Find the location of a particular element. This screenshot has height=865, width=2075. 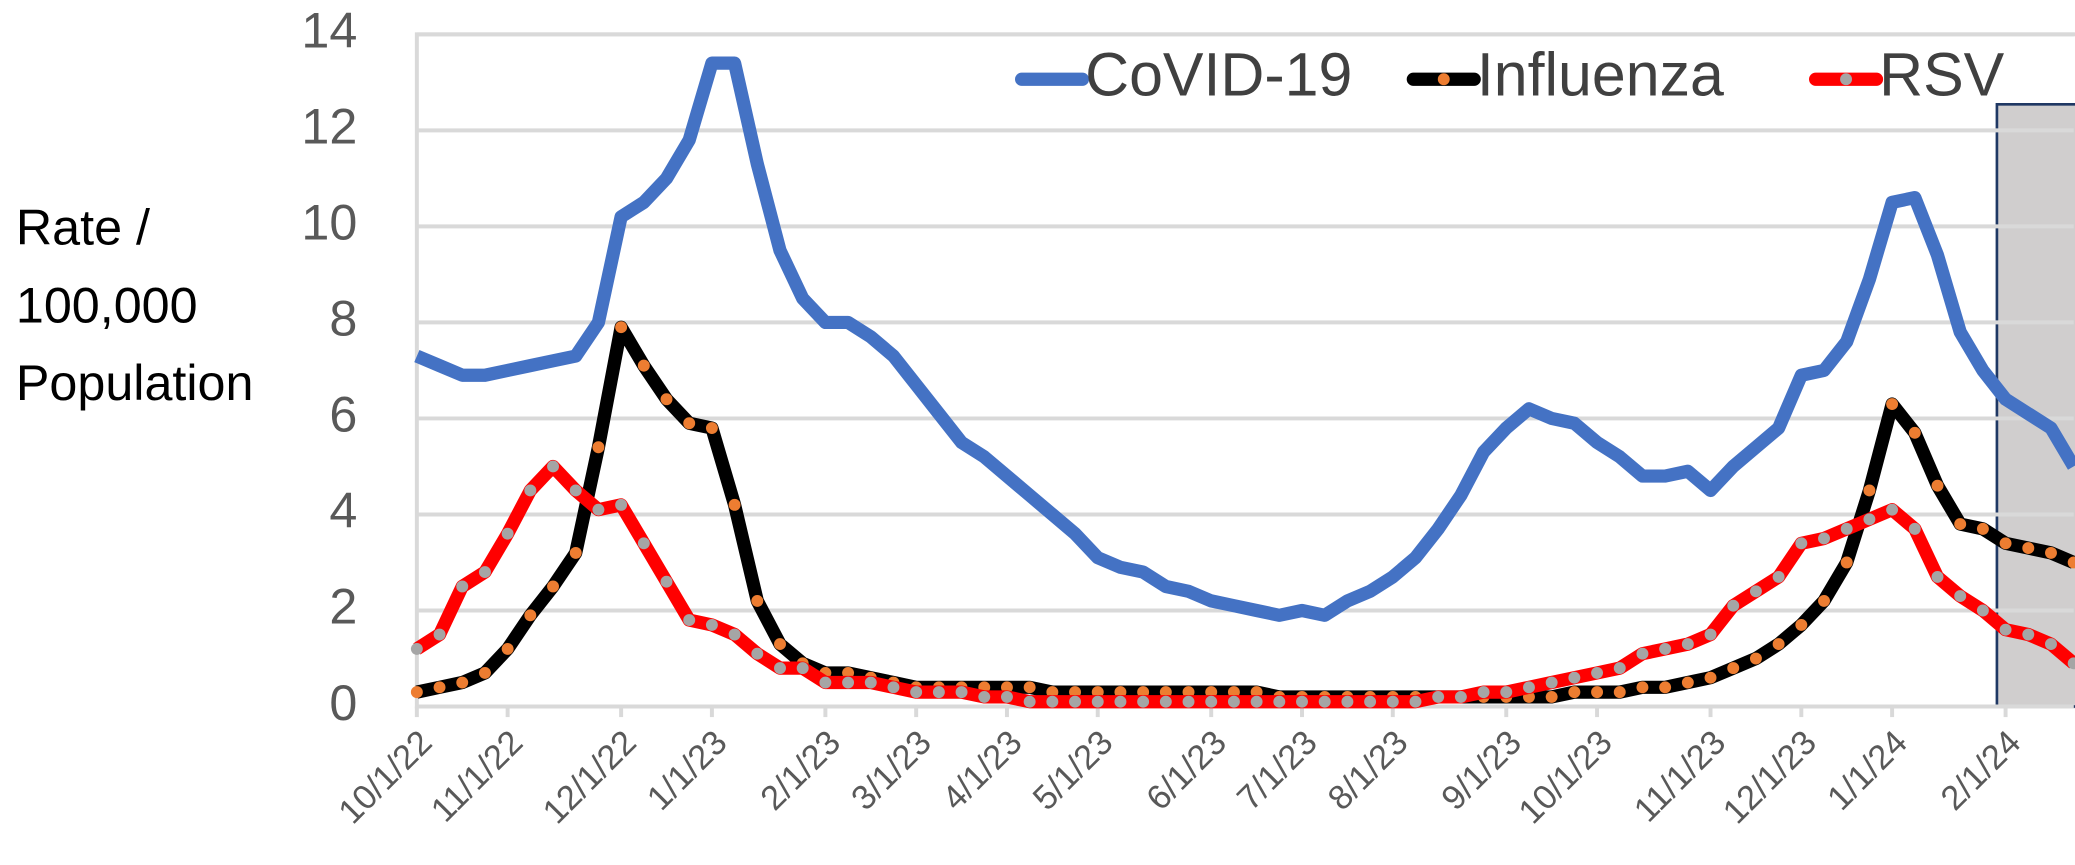

y-axis-label-line: 100,000 is located at coordinates (107, 305).